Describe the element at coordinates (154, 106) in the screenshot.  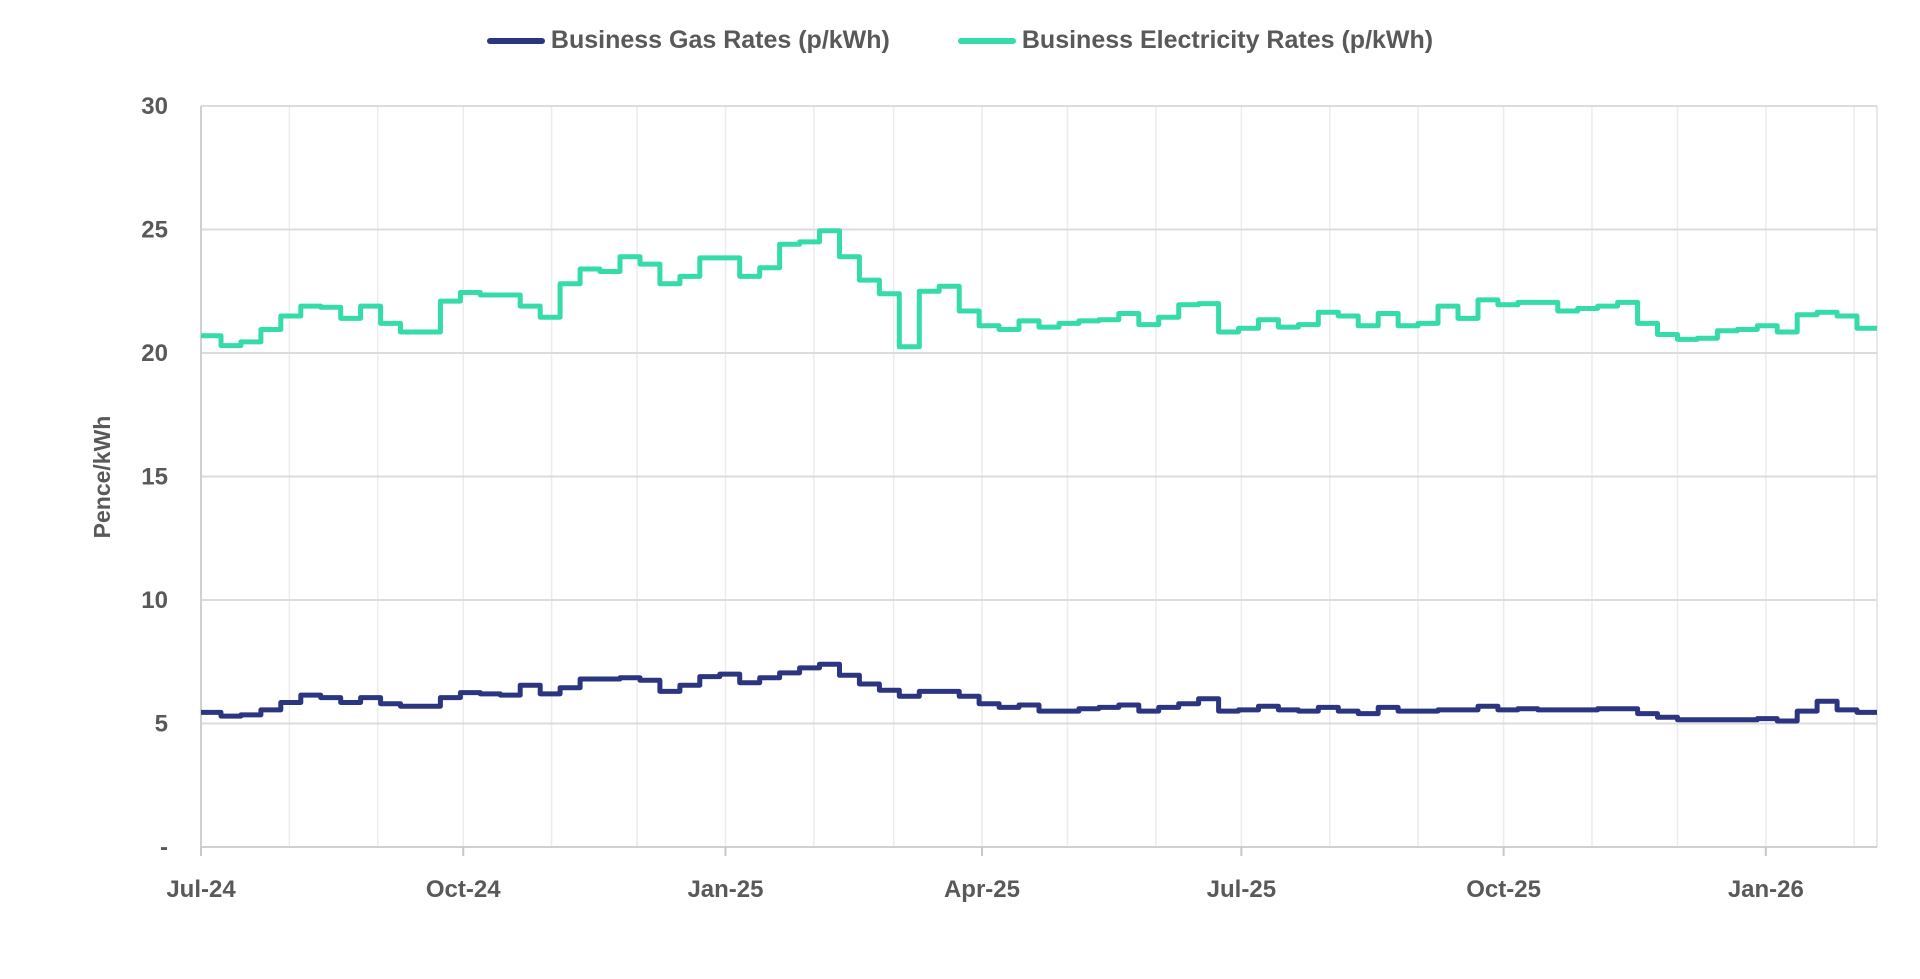
I see `y-tick-label: 30` at that location.